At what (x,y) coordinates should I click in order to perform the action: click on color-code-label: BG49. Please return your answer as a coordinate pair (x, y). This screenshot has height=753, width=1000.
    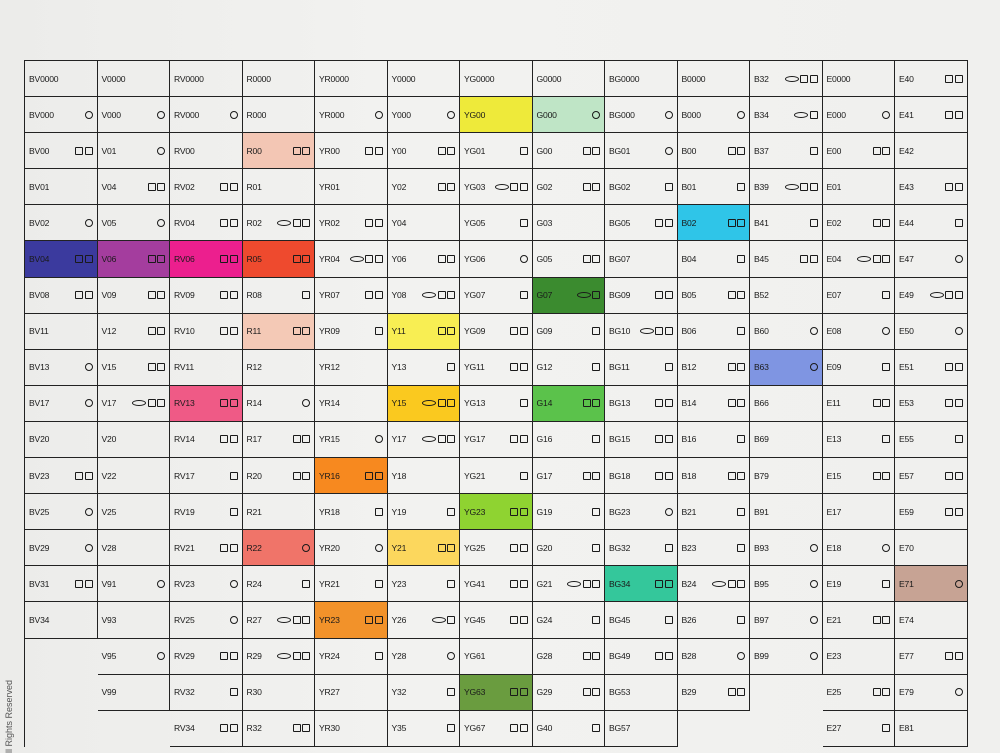
    Looking at the image, I should click on (620, 656).